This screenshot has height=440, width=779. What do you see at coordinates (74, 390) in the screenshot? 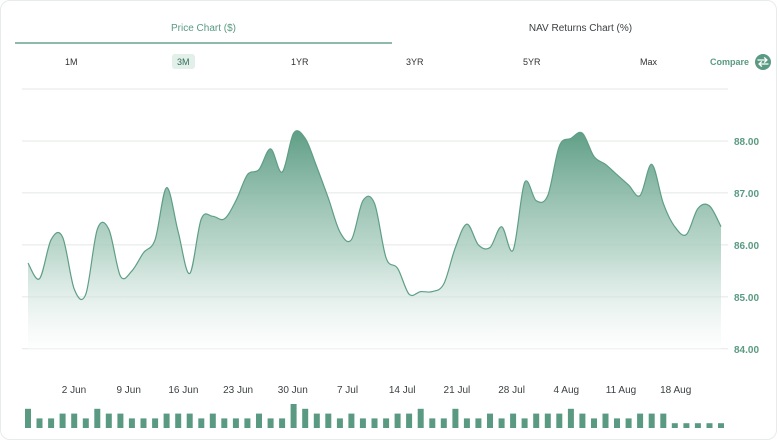
I see `x-tick-label: 2 Jun` at bounding box center [74, 390].